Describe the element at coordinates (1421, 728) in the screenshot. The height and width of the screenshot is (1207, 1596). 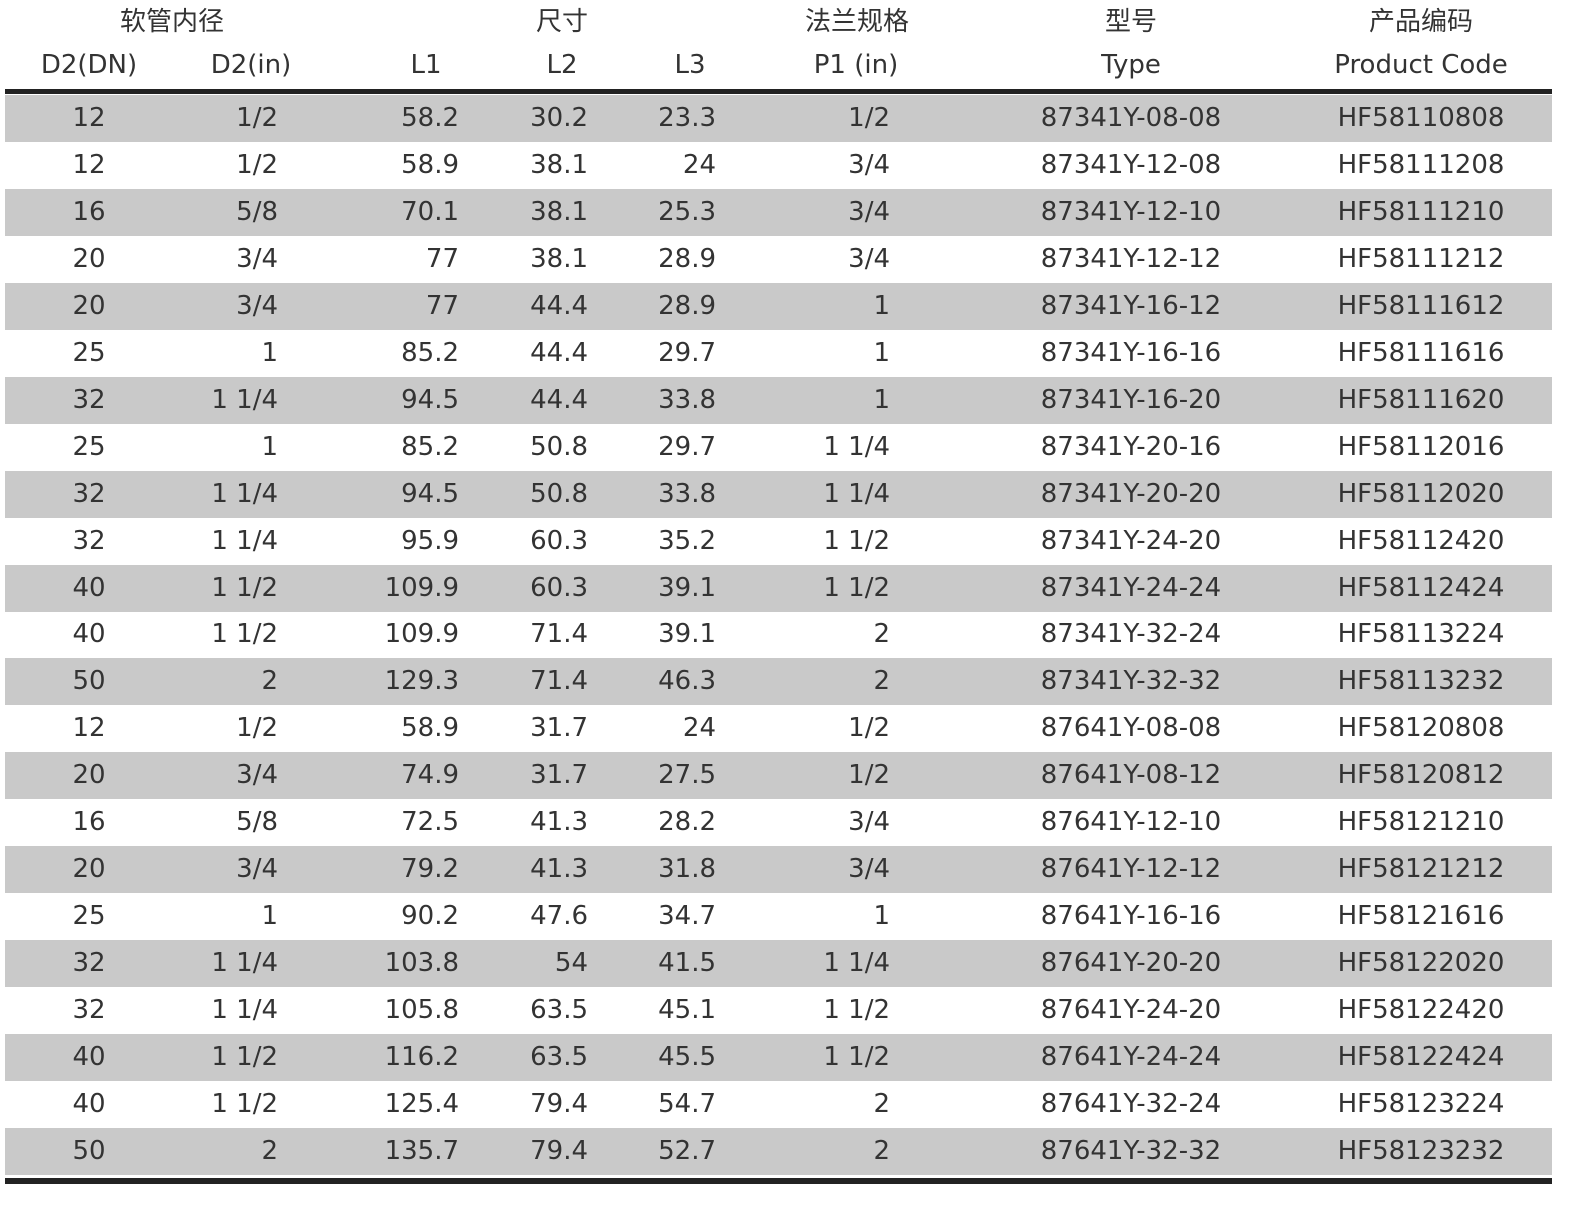
I see `cell: HF58120808` at that location.